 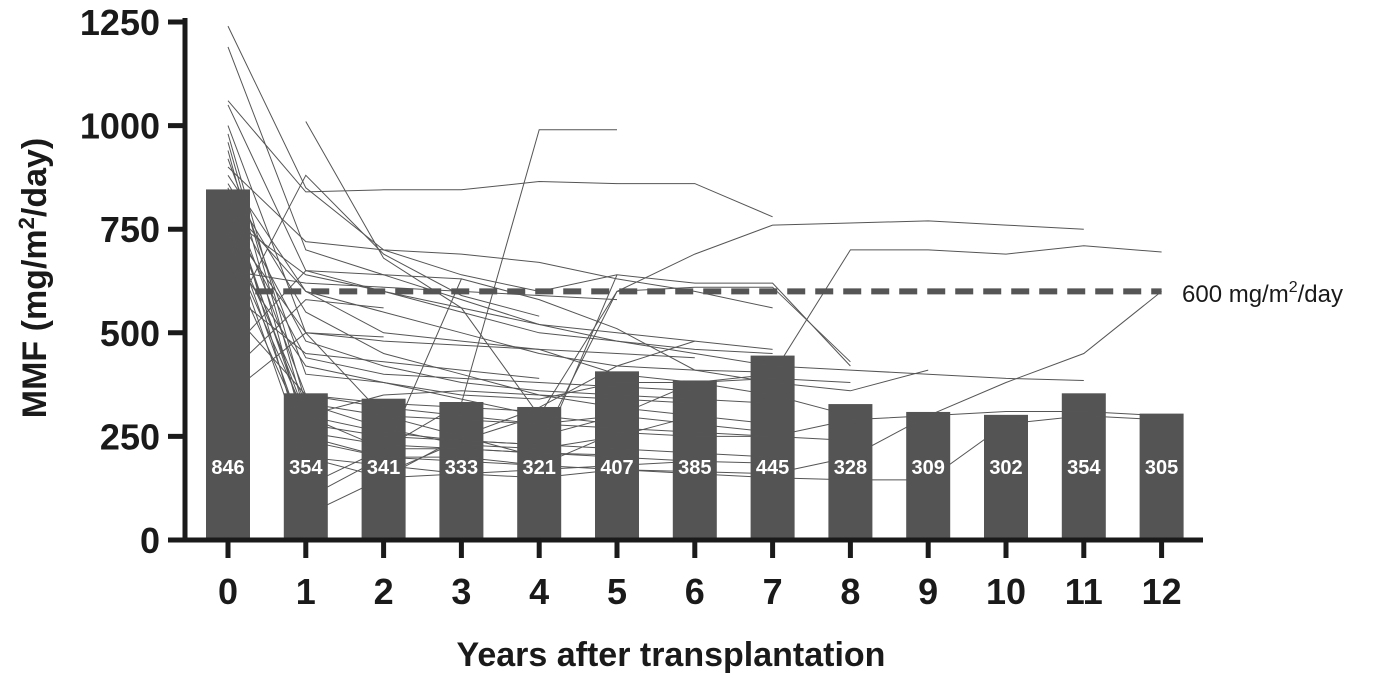 What do you see at coordinates (773, 591) in the screenshot?
I see `x-tick-label-7: 7` at bounding box center [773, 591].